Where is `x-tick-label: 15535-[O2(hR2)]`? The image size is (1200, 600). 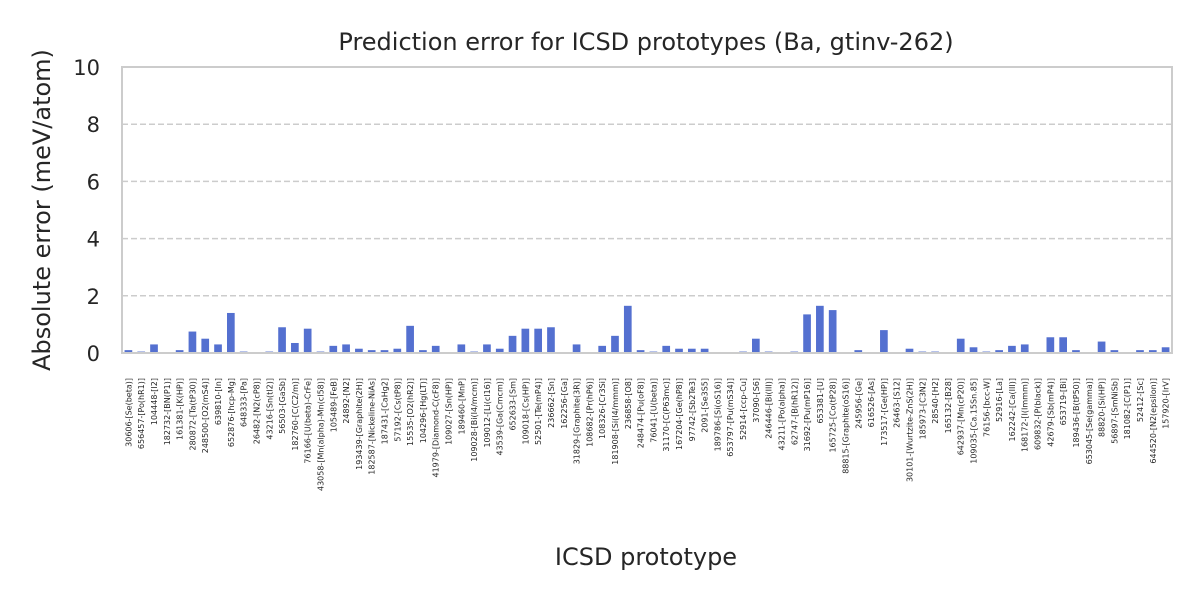 x-tick-label: 15535-[O2(hR2)] is located at coordinates (410, 412).